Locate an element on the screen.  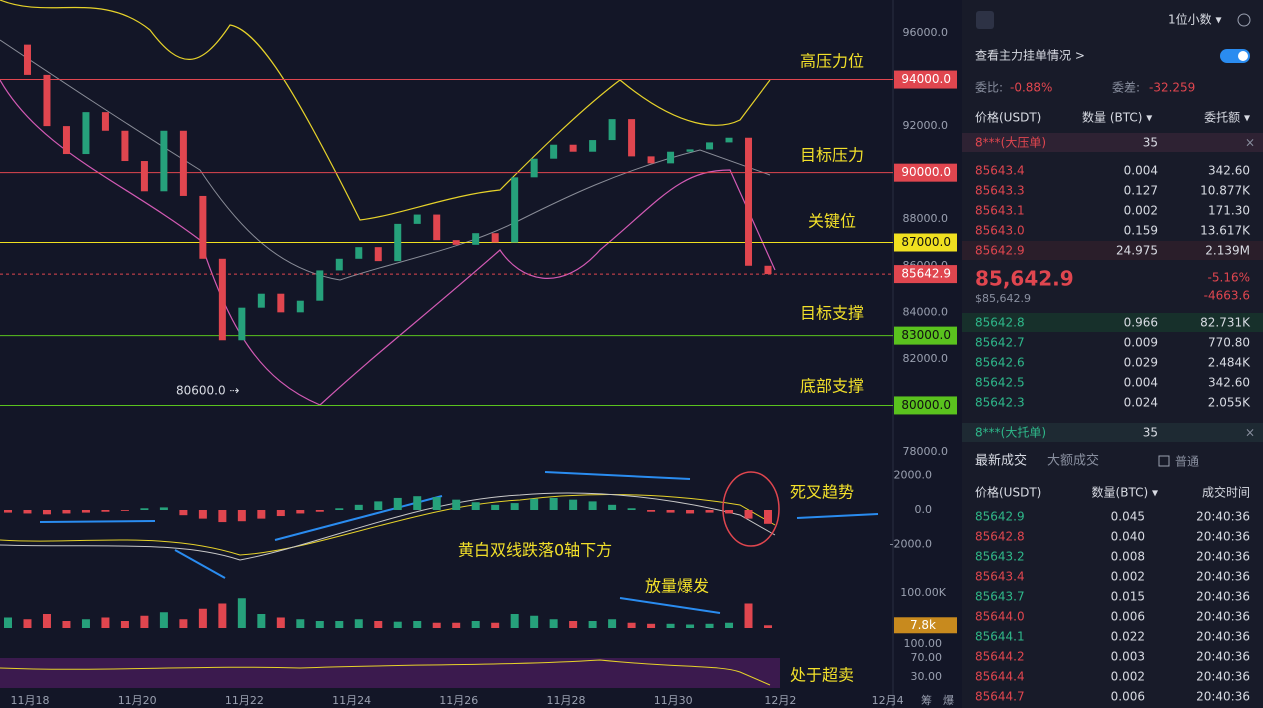
x-tick-label: 11月18 is located at coordinates (30, 700).